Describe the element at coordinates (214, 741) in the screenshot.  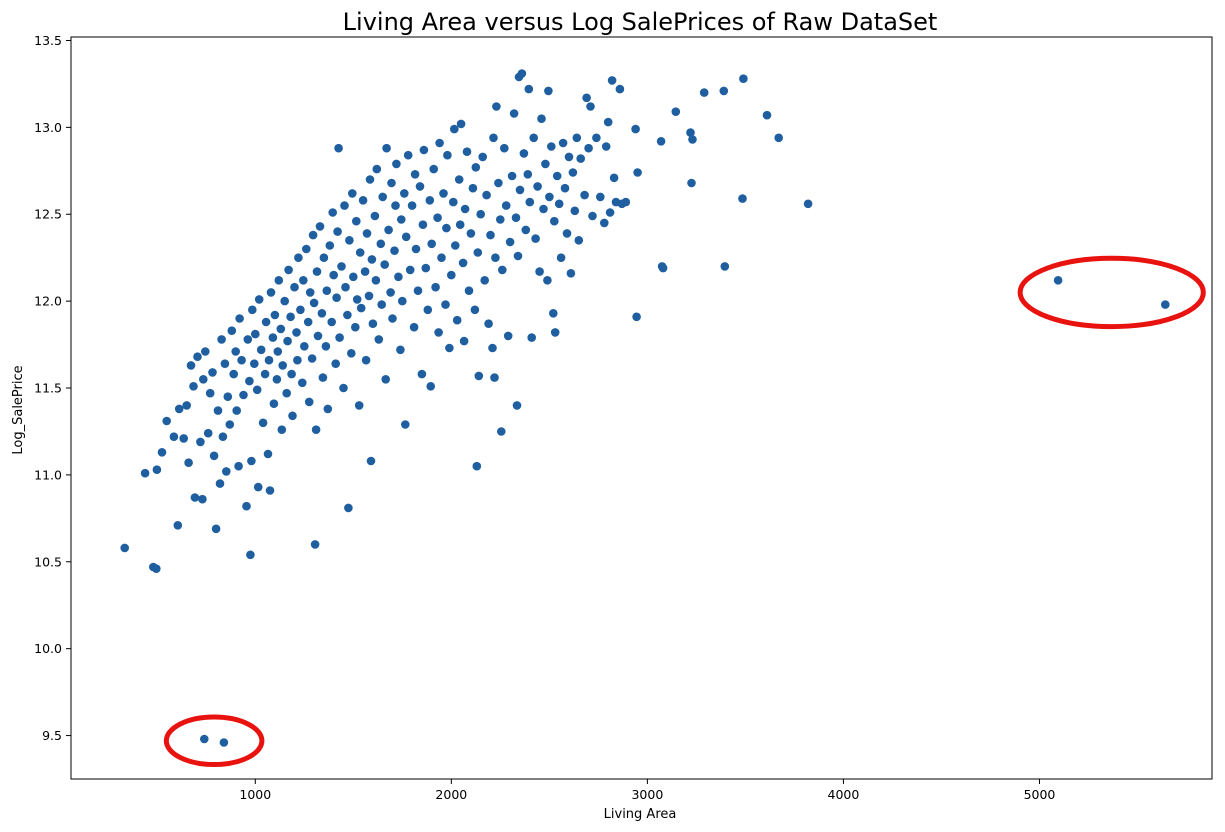
I see `outlier-highlight-ellipse` at that location.